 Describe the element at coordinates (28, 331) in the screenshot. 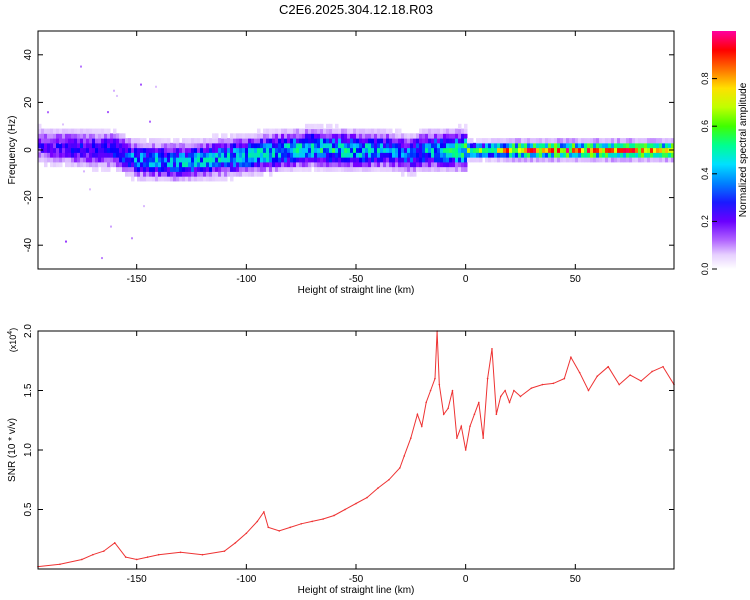

I see `y-tick-label: 2.0` at that location.